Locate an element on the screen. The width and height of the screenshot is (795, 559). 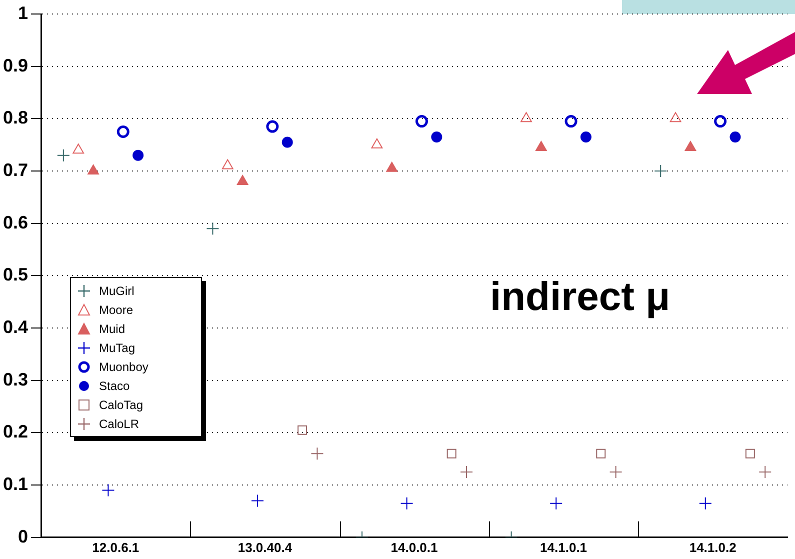
y-tick-label: 0.7 is located at coordinates (15, 170).